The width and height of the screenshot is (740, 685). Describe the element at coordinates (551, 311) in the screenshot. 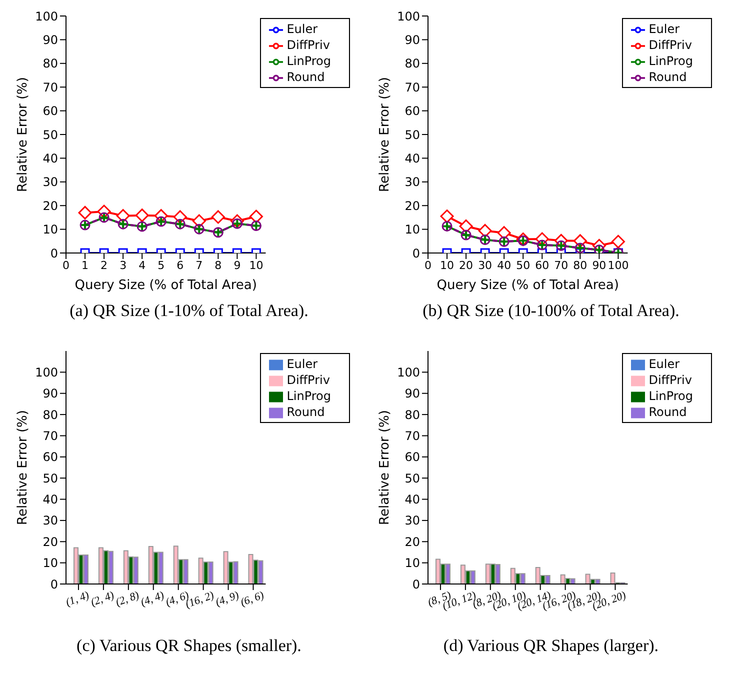

I see `text: (b) QR Size (10-100% of Total Area).` at that location.